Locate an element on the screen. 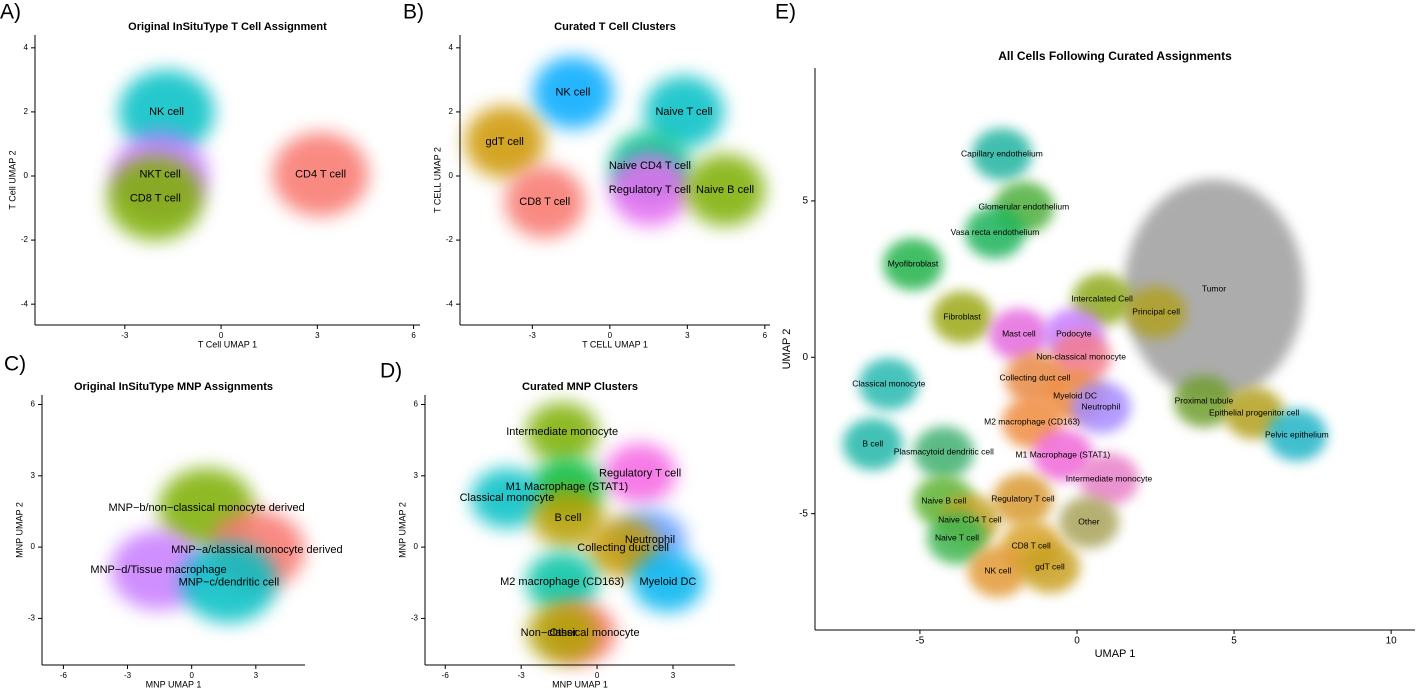  y-tick-label: 3 is located at coordinates (33, 475).